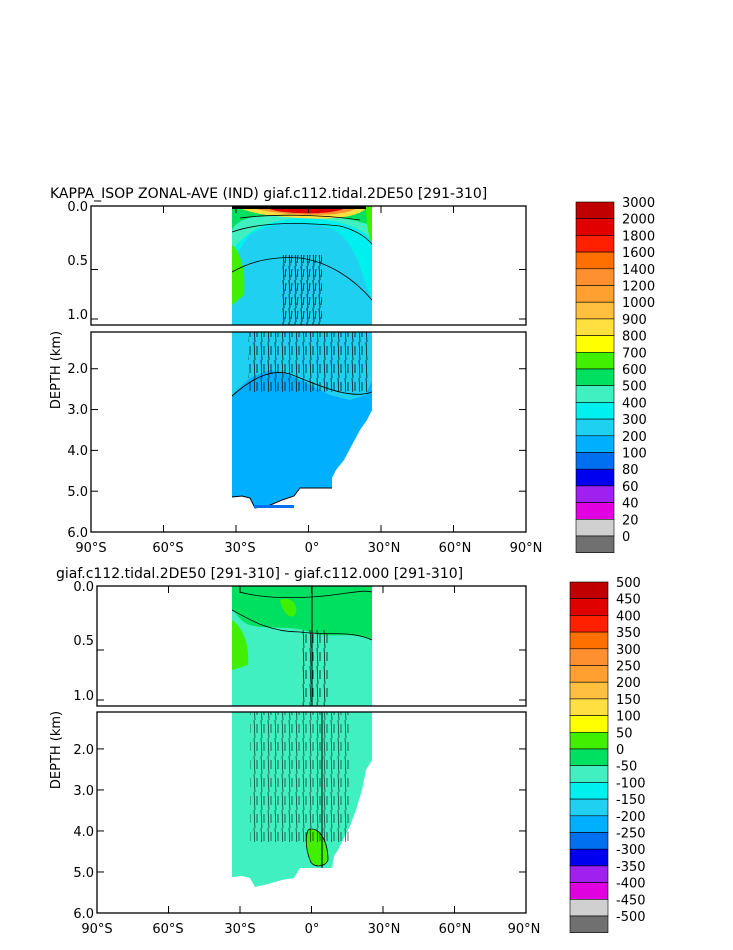  What do you see at coordinates (628, 600) in the screenshot?
I see `colorbar-label: 450` at bounding box center [628, 600].